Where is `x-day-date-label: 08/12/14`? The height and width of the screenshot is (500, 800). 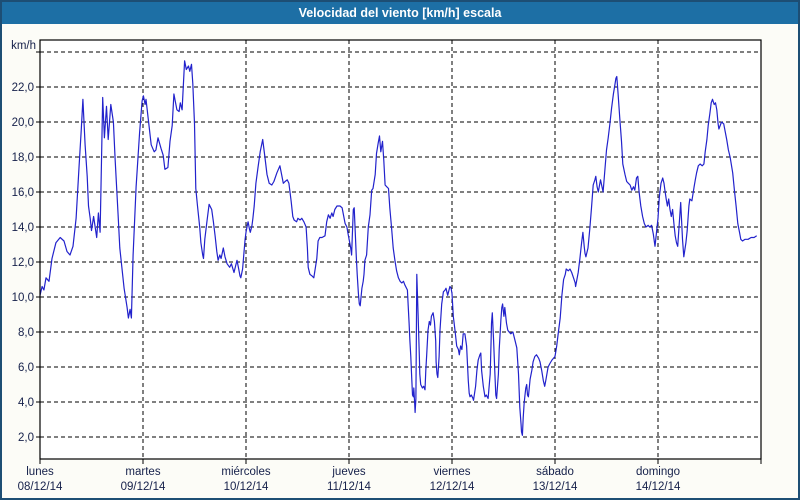
x-day-date-label: 08/12/14 is located at coordinates (40, 487).